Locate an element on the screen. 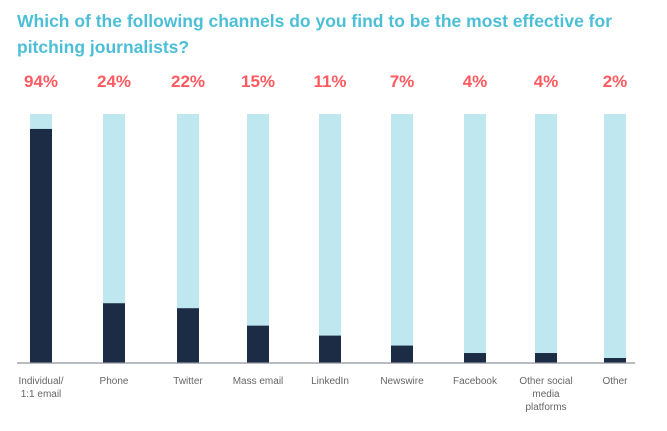 This screenshot has width=667, height=431. x-tick-label: Phone is located at coordinates (114, 381).